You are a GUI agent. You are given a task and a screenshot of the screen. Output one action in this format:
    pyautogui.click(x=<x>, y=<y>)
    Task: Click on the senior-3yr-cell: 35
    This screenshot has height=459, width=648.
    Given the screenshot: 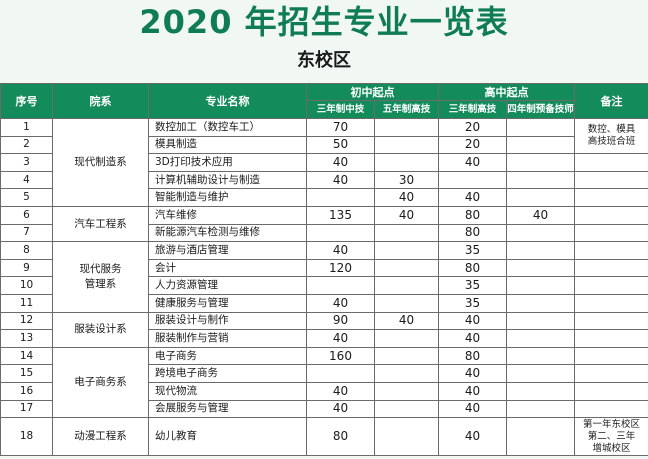 What is the action you would take?
    pyautogui.click(x=472, y=285)
    